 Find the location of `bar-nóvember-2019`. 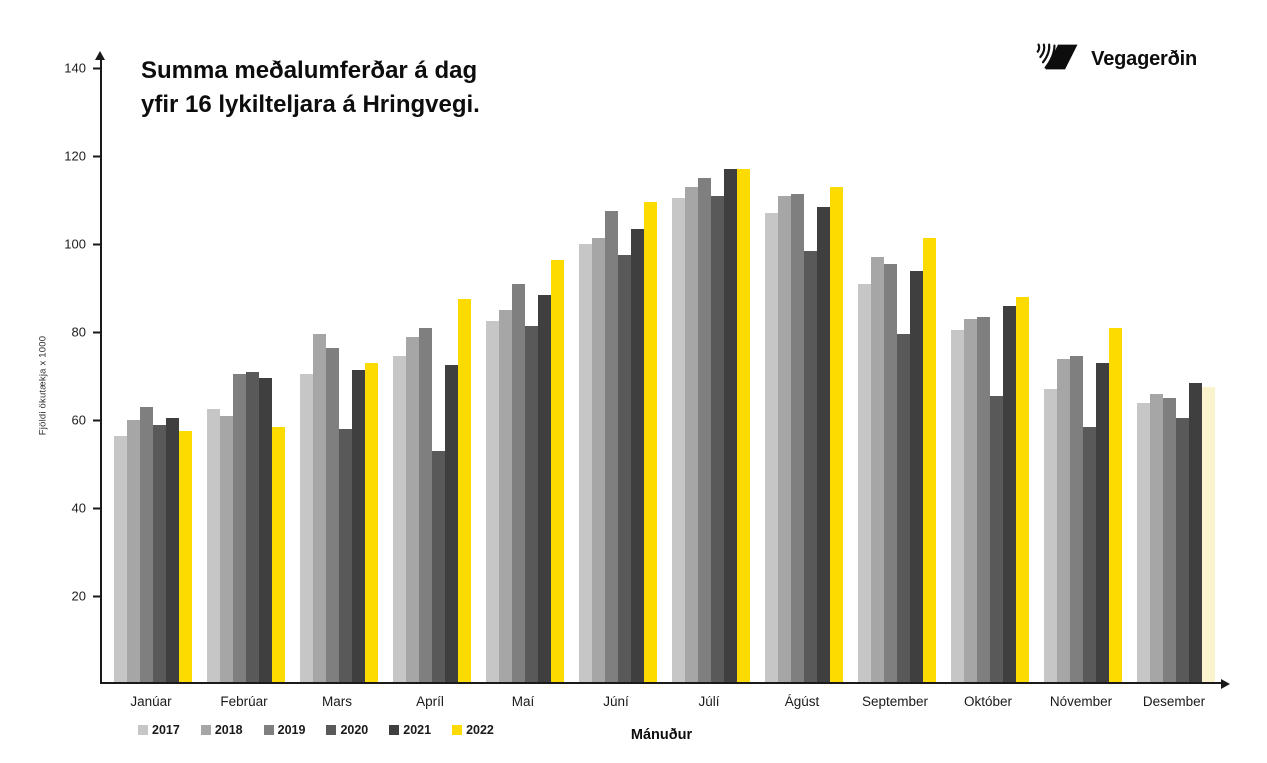

bar-nóvember-2019 is located at coordinates (1076, 519).